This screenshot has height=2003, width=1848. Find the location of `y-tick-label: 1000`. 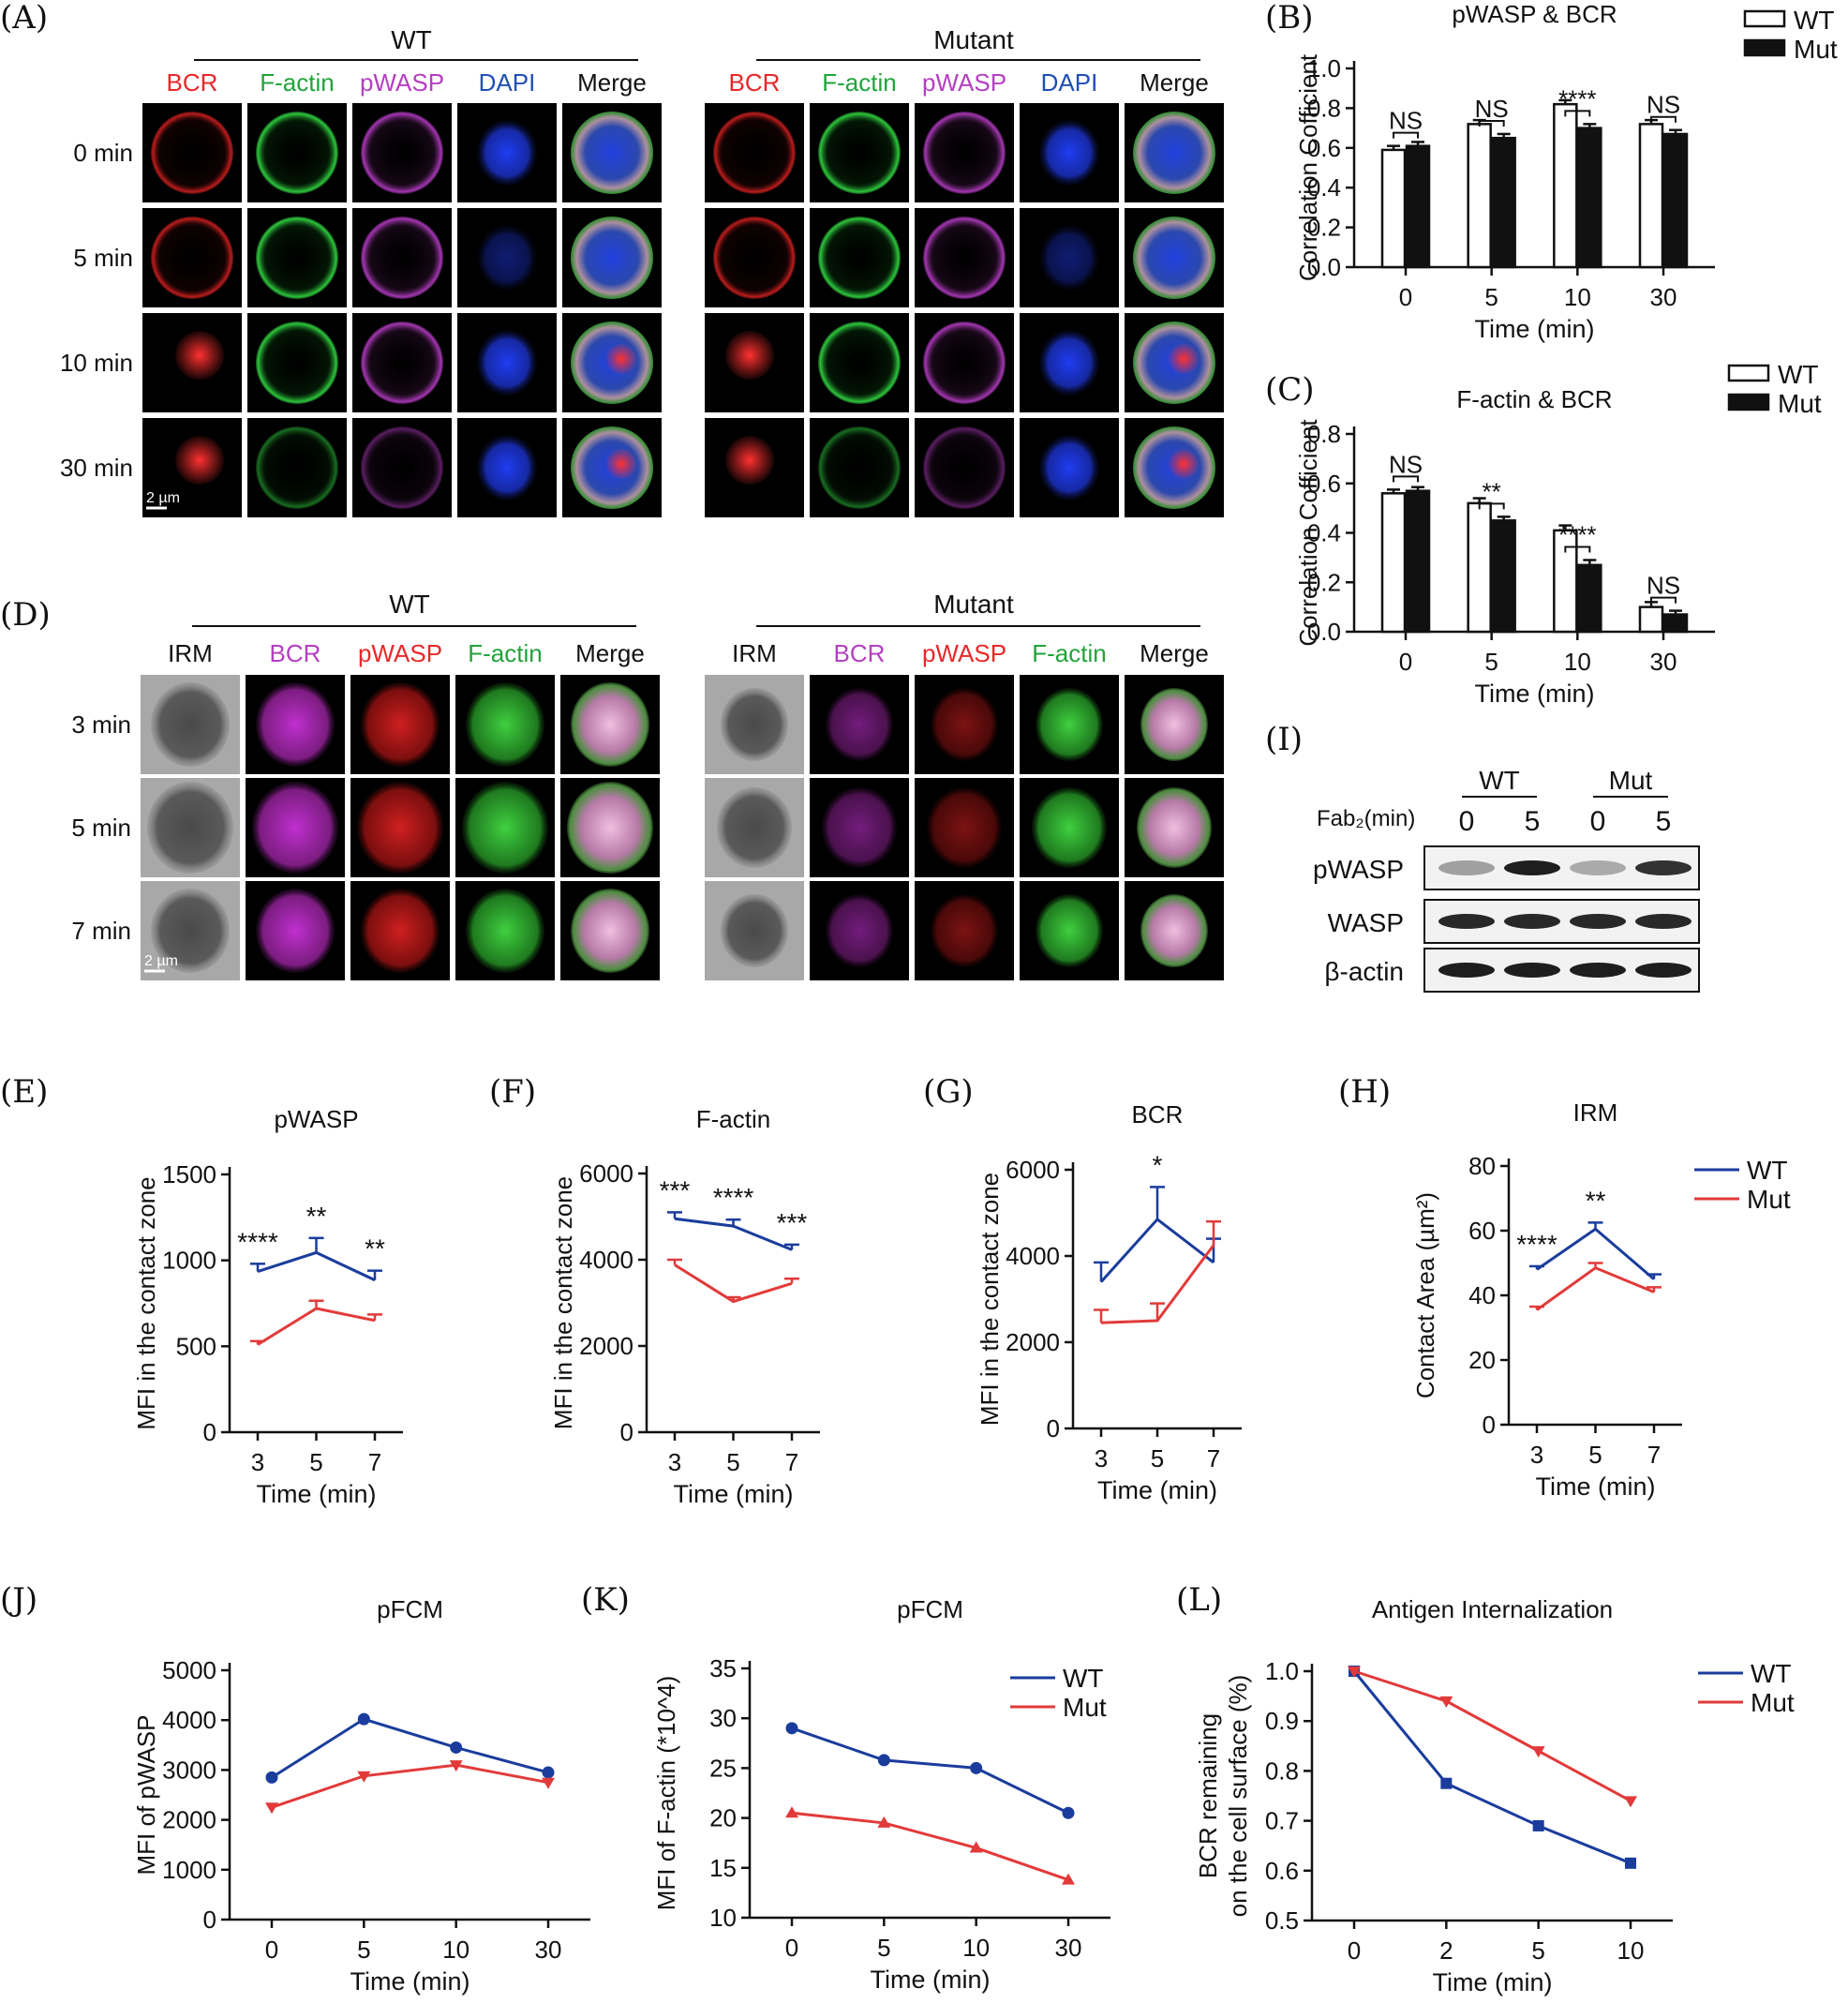

y-tick-label: 1000 is located at coordinates (189, 1870).